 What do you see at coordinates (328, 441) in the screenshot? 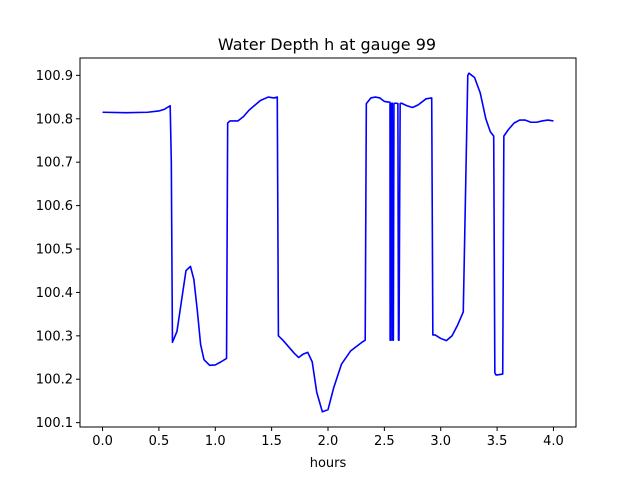
I see `x-tick-label: 2.0` at bounding box center [328, 441].